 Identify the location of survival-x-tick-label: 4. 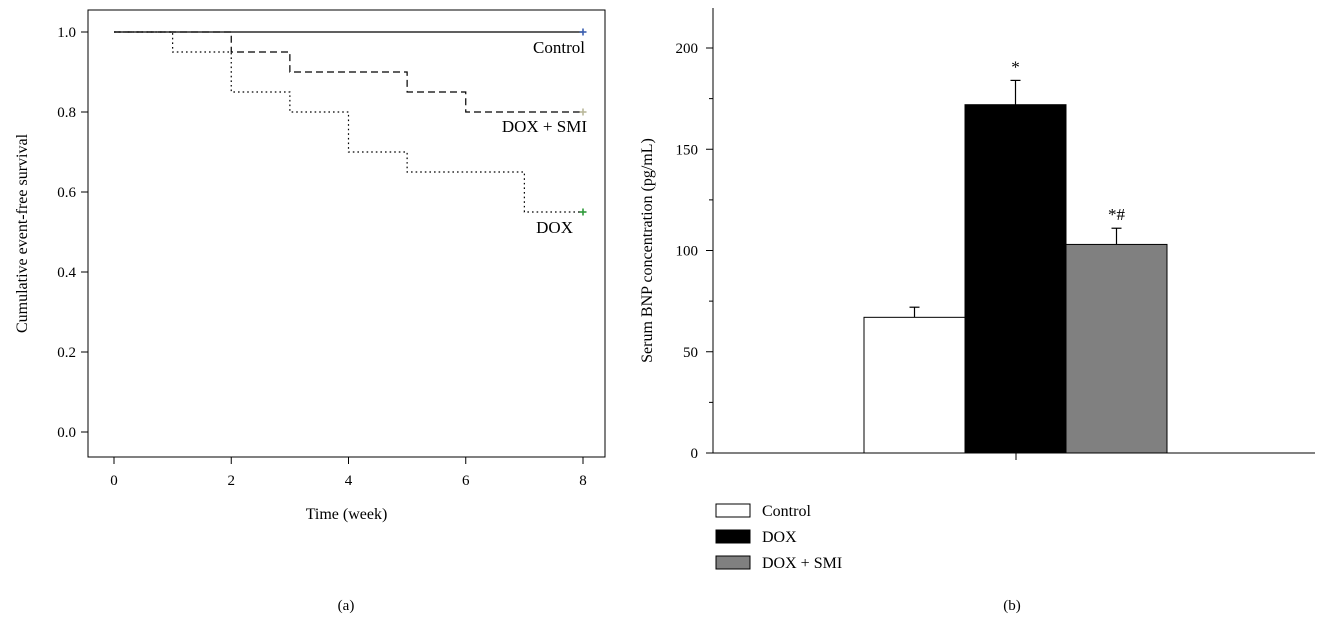
(349, 481).